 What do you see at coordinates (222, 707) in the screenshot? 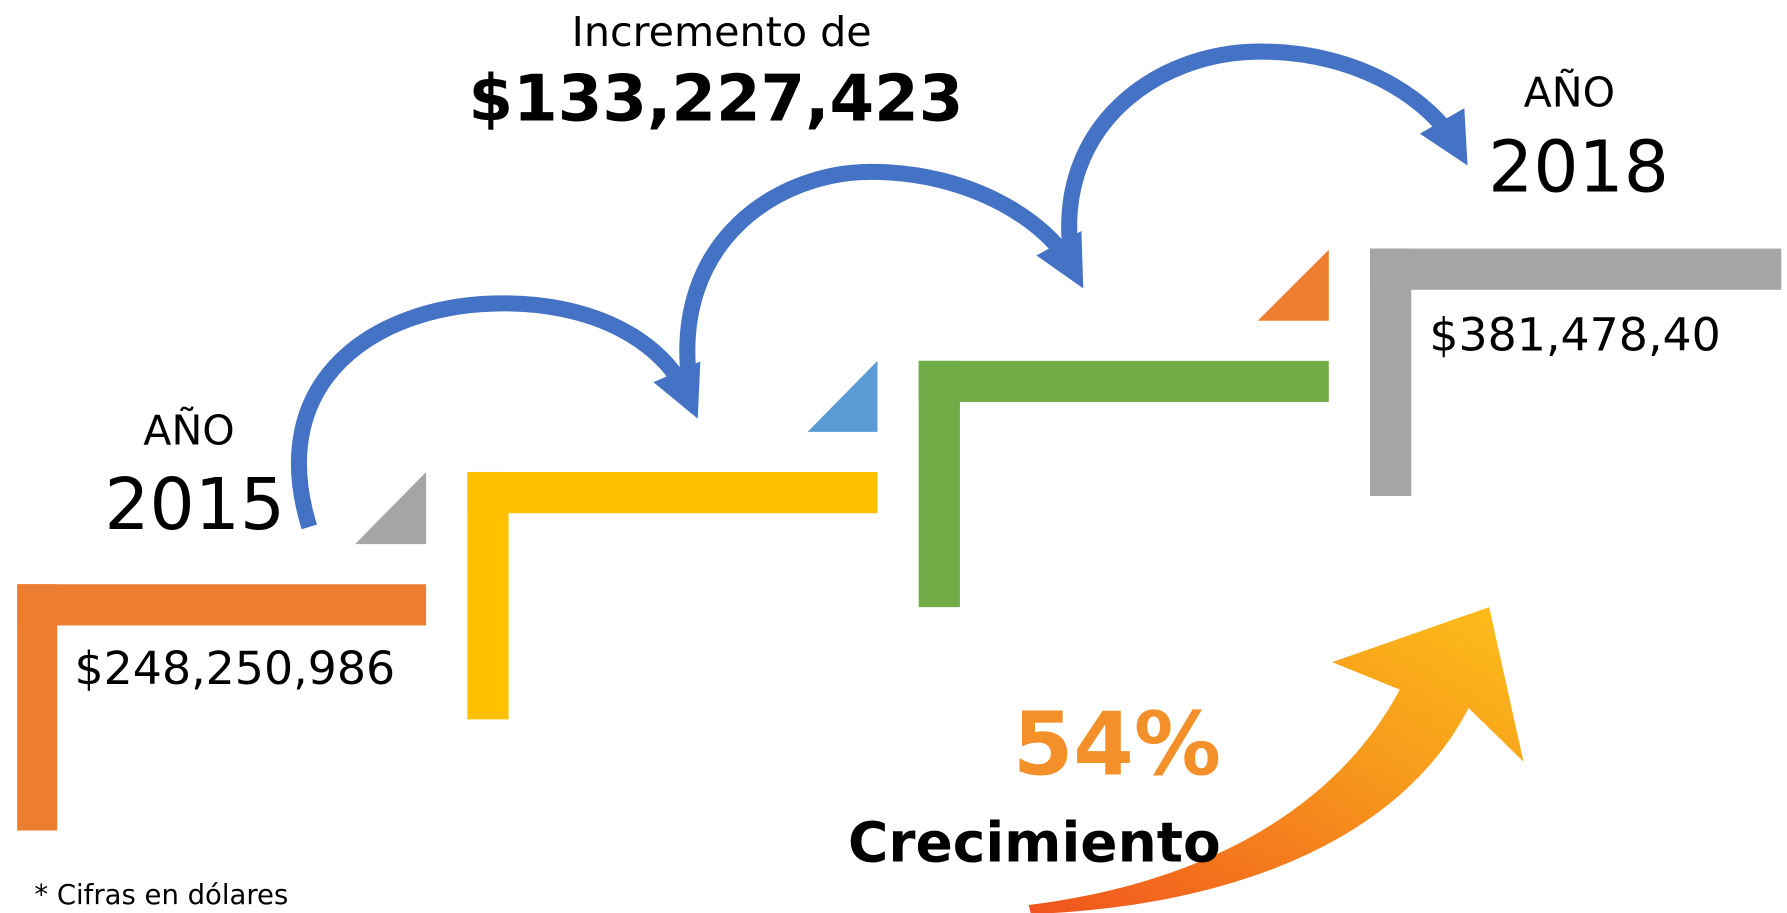
I see `step-orange` at bounding box center [222, 707].